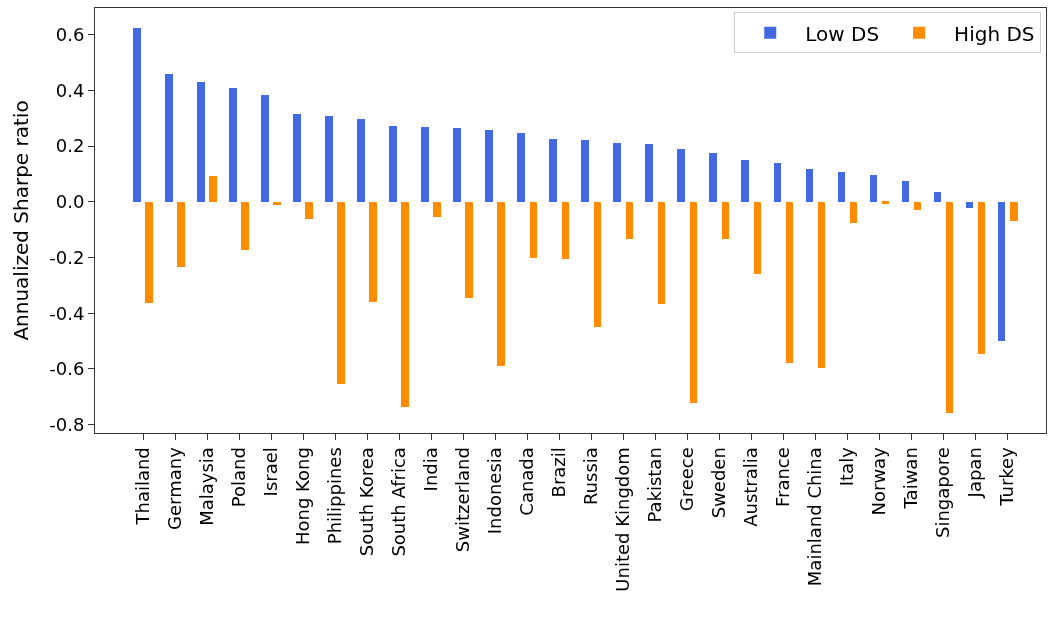 The image size is (1048, 618). What do you see at coordinates (1007, 476) in the screenshot?
I see `x-tick-label: Turkey` at bounding box center [1007, 476].